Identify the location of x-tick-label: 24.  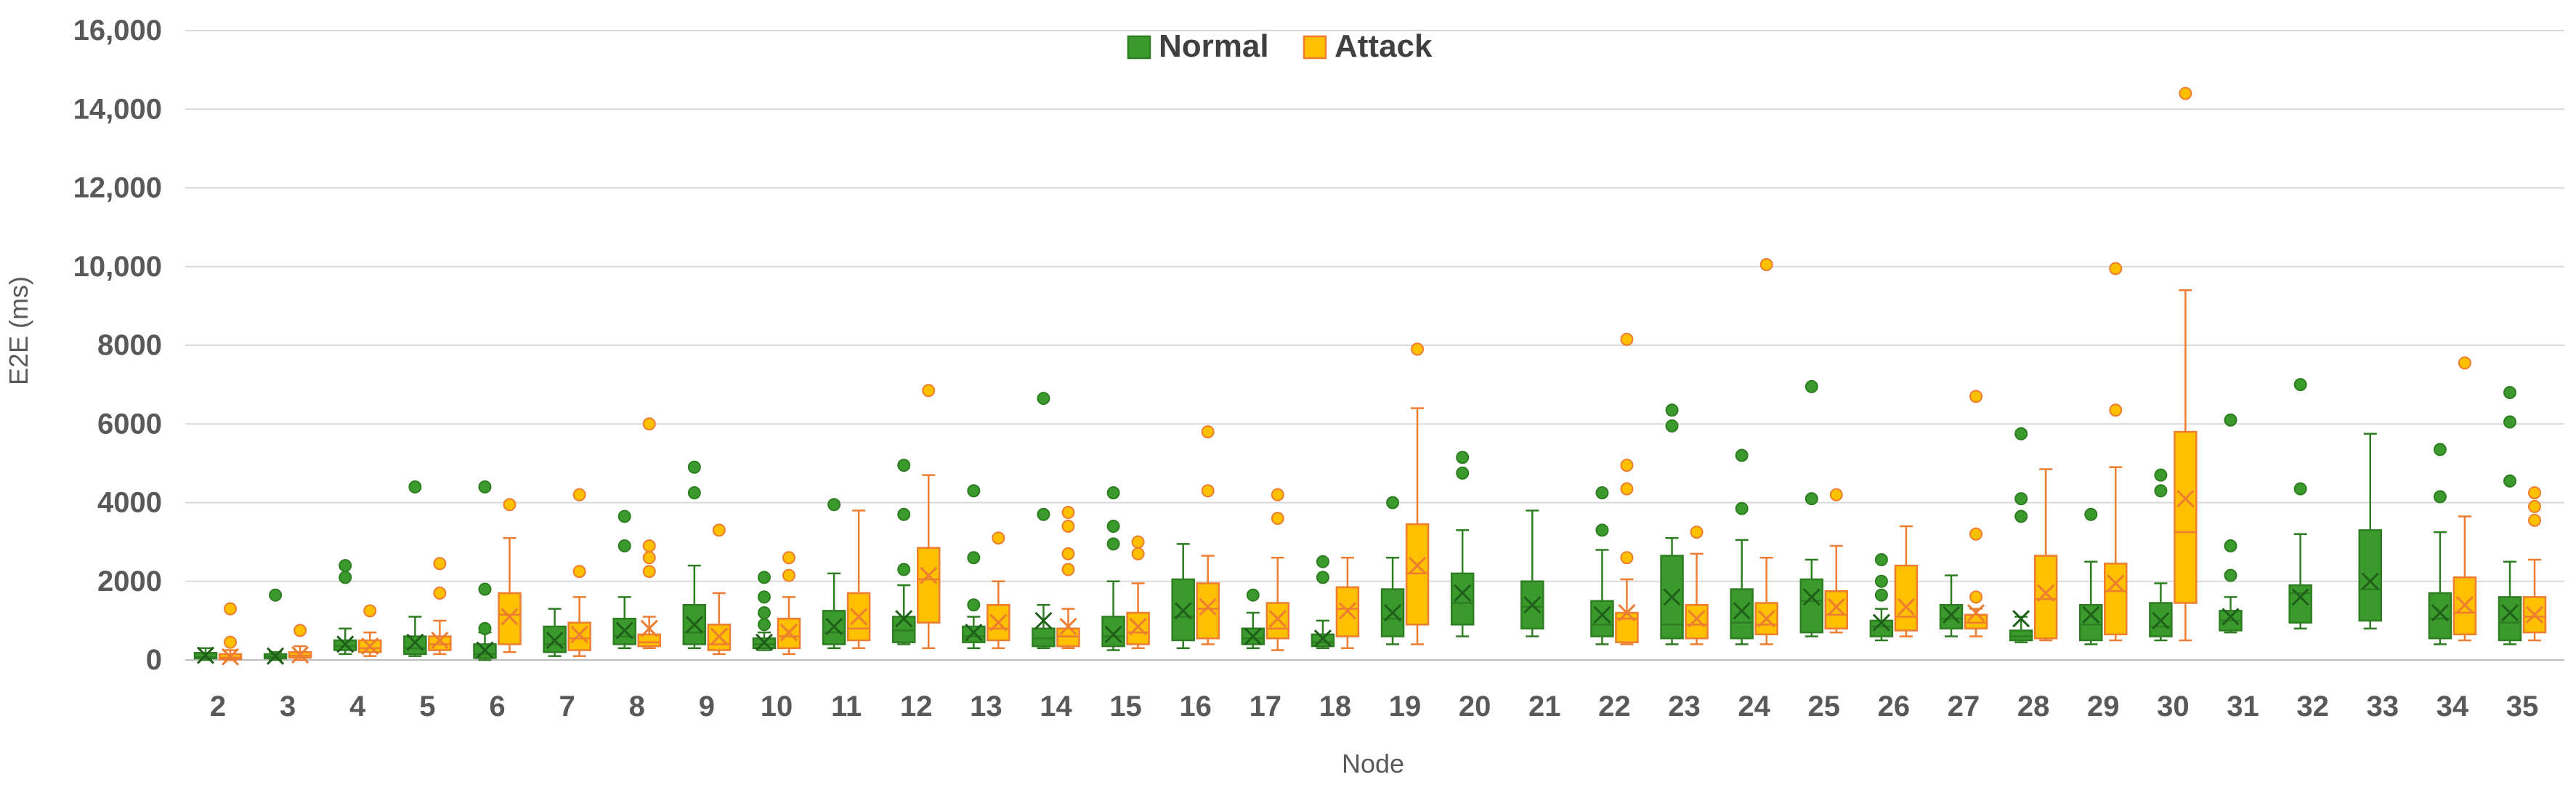
(1754, 706).